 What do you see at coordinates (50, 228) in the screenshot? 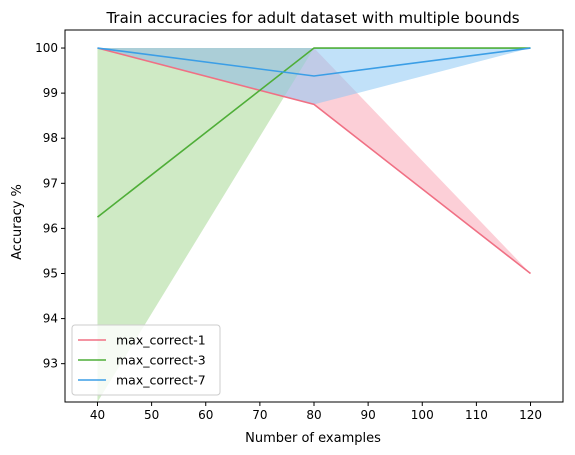
I see `y-tick-label: 96` at bounding box center [50, 228].